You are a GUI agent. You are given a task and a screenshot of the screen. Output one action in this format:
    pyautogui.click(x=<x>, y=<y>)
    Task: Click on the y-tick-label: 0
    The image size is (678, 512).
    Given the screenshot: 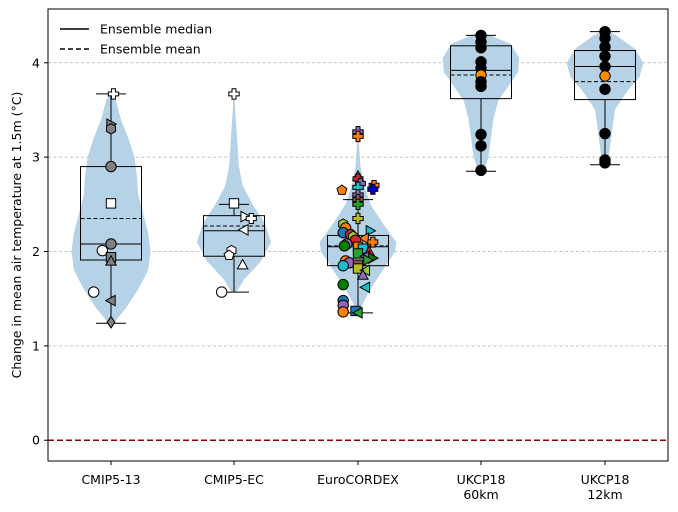 What is the action you would take?
    pyautogui.click(x=36, y=440)
    